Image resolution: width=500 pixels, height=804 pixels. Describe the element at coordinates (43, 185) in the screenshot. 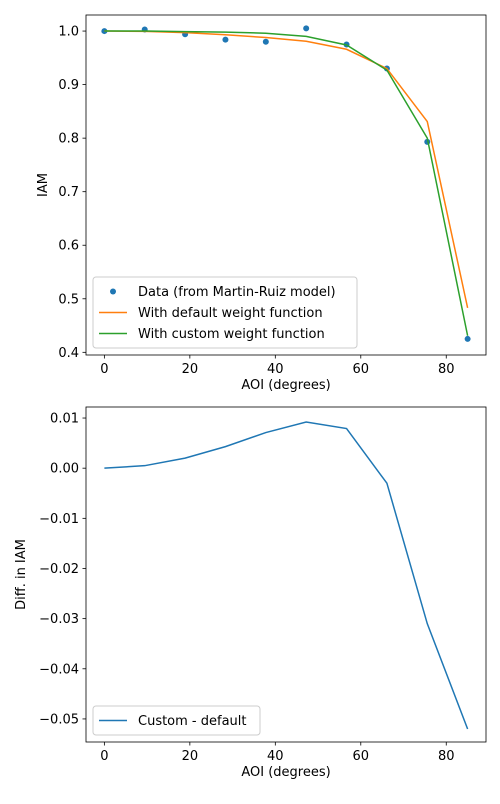

I see `y-axis-label: IAM` at that location.